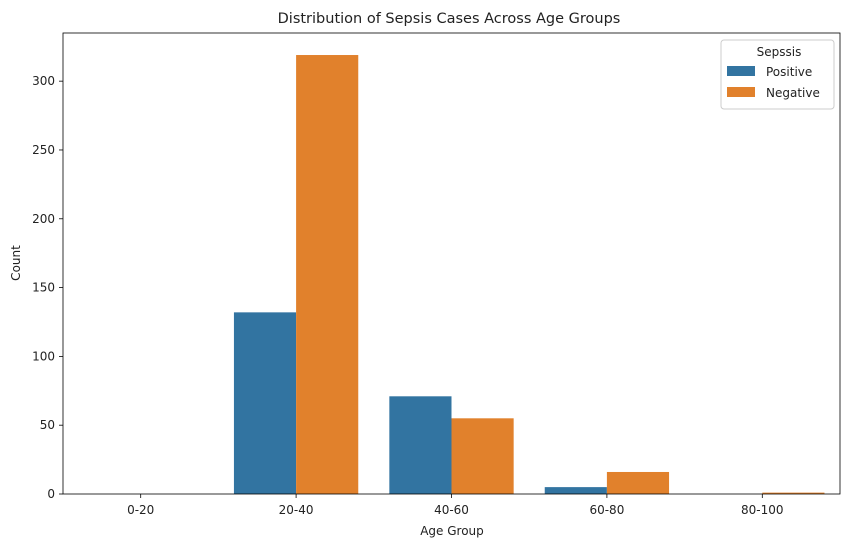  What do you see at coordinates (452, 531) in the screenshot?
I see `x-axis-label: Age Group` at bounding box center [452, 531].